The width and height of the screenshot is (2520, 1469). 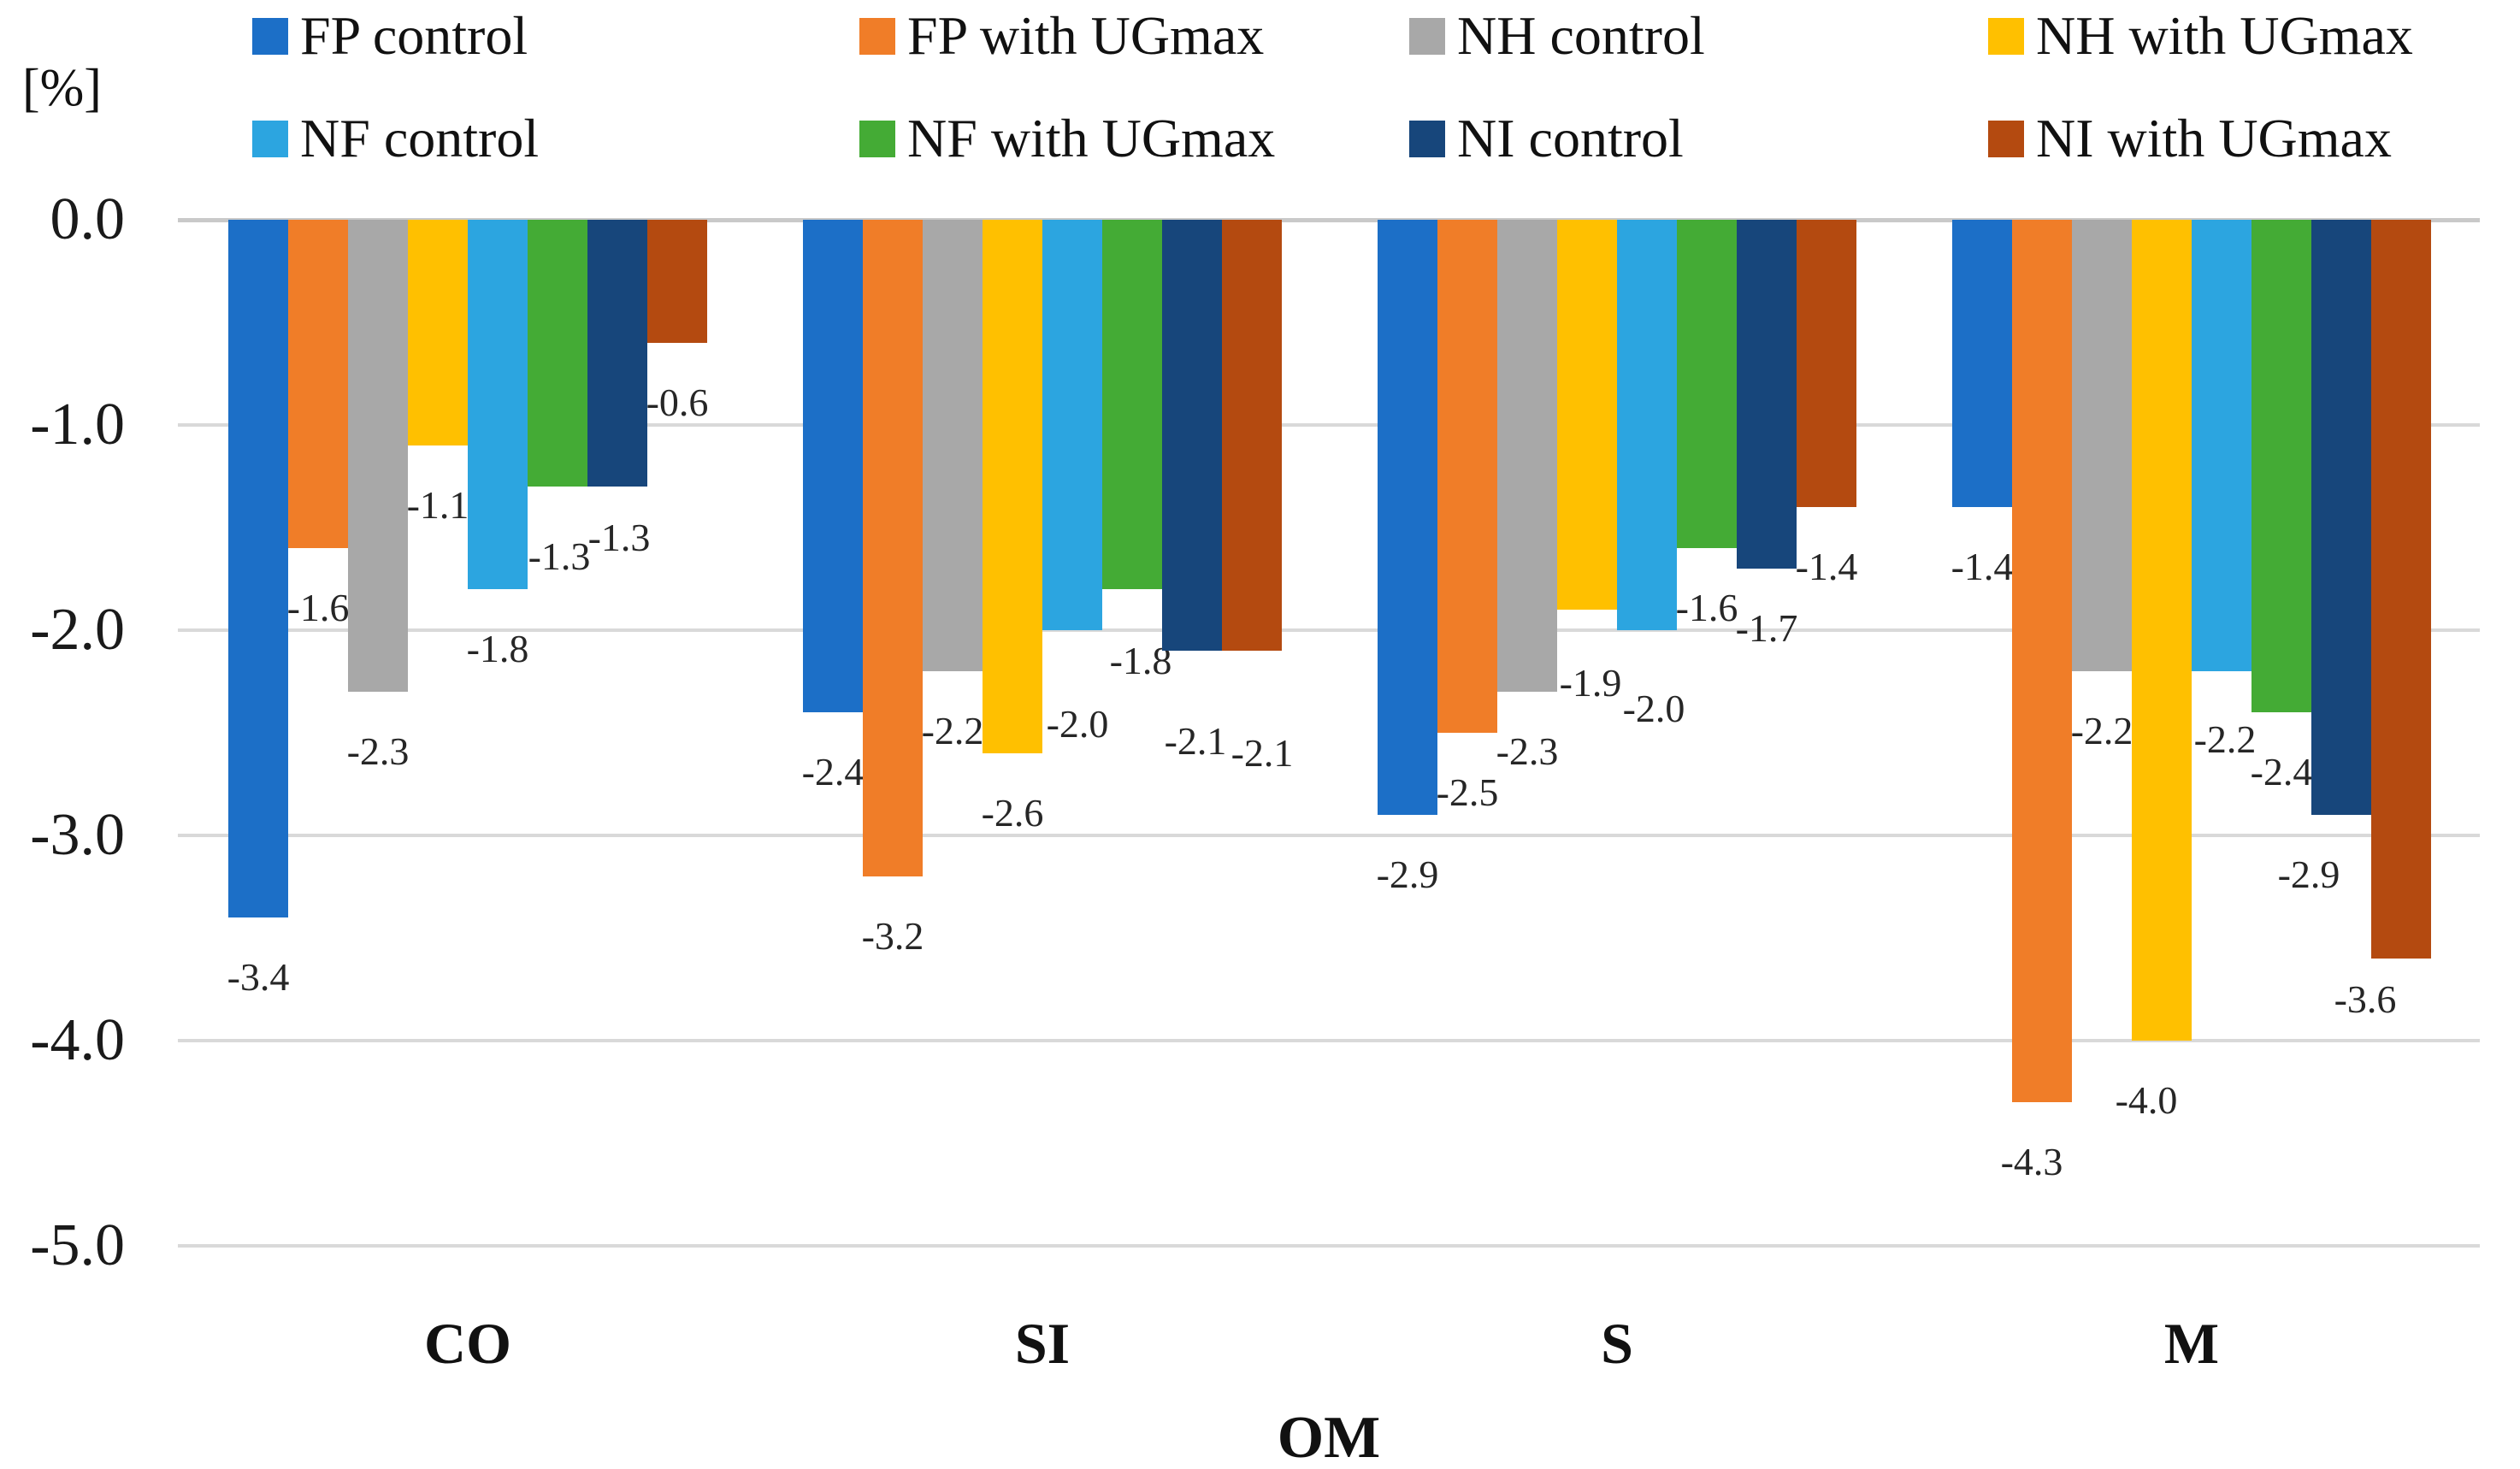 I want to click on bar-value-label: -3.2, so click(x=892, y=936).